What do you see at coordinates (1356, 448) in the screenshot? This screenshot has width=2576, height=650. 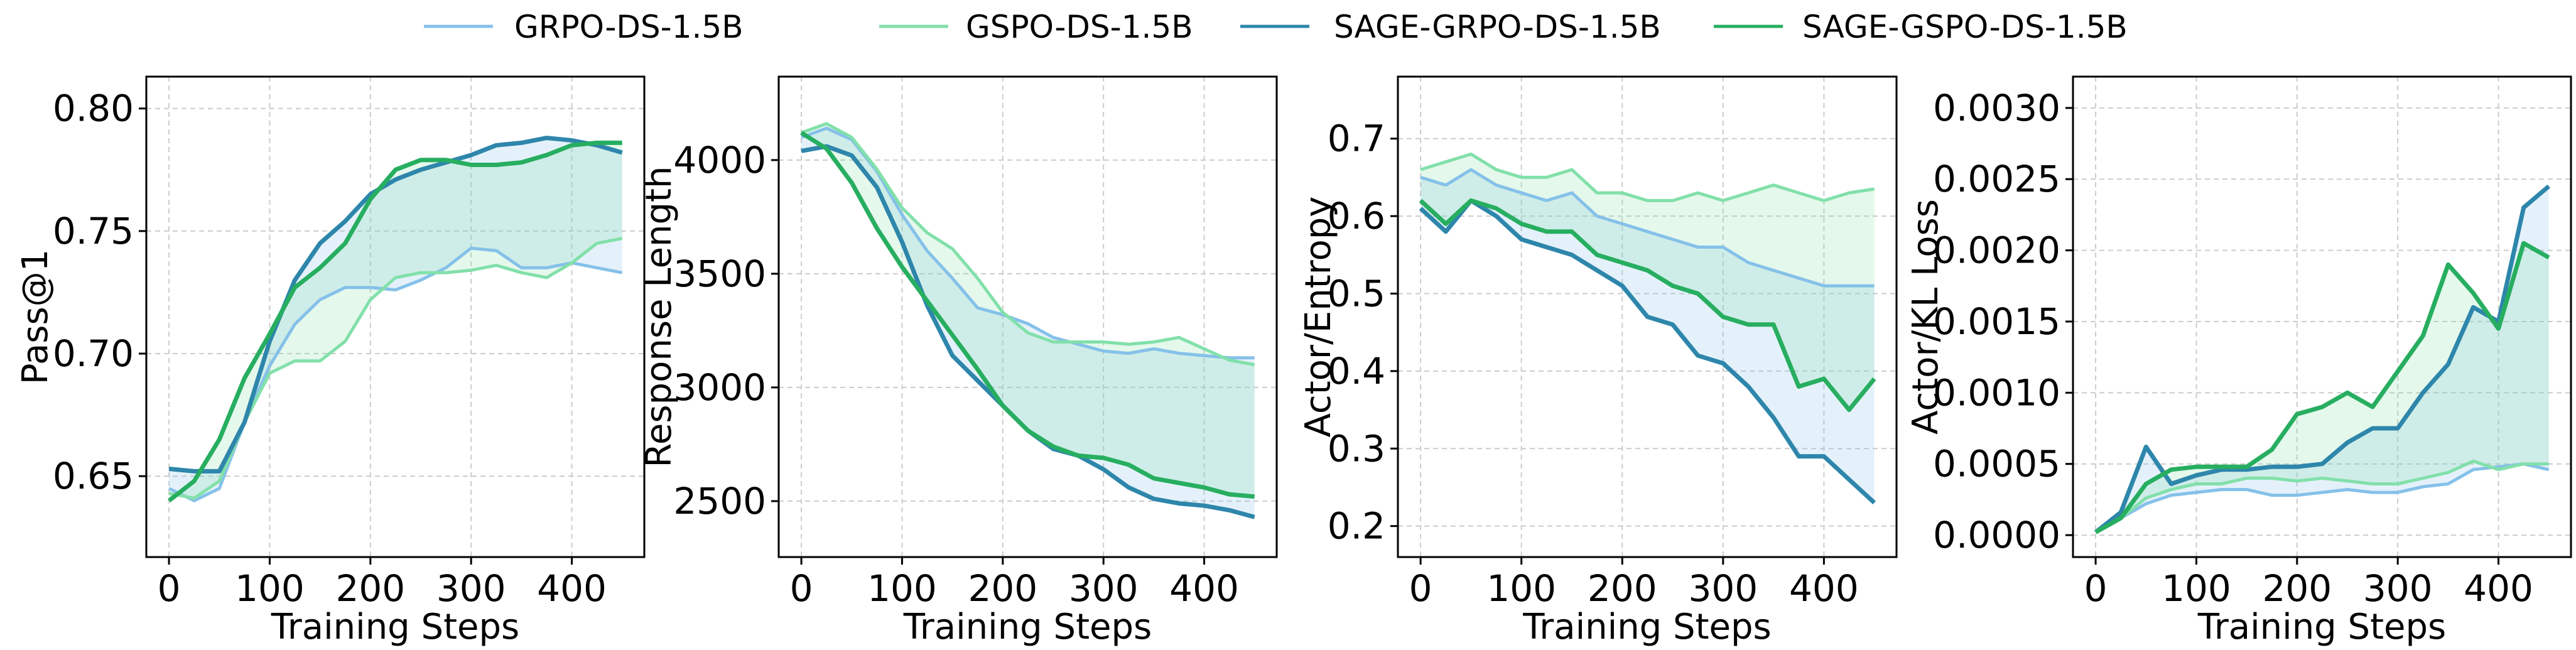 I see `y-tick-label: 0.3` at bounding box center [1356, 448].